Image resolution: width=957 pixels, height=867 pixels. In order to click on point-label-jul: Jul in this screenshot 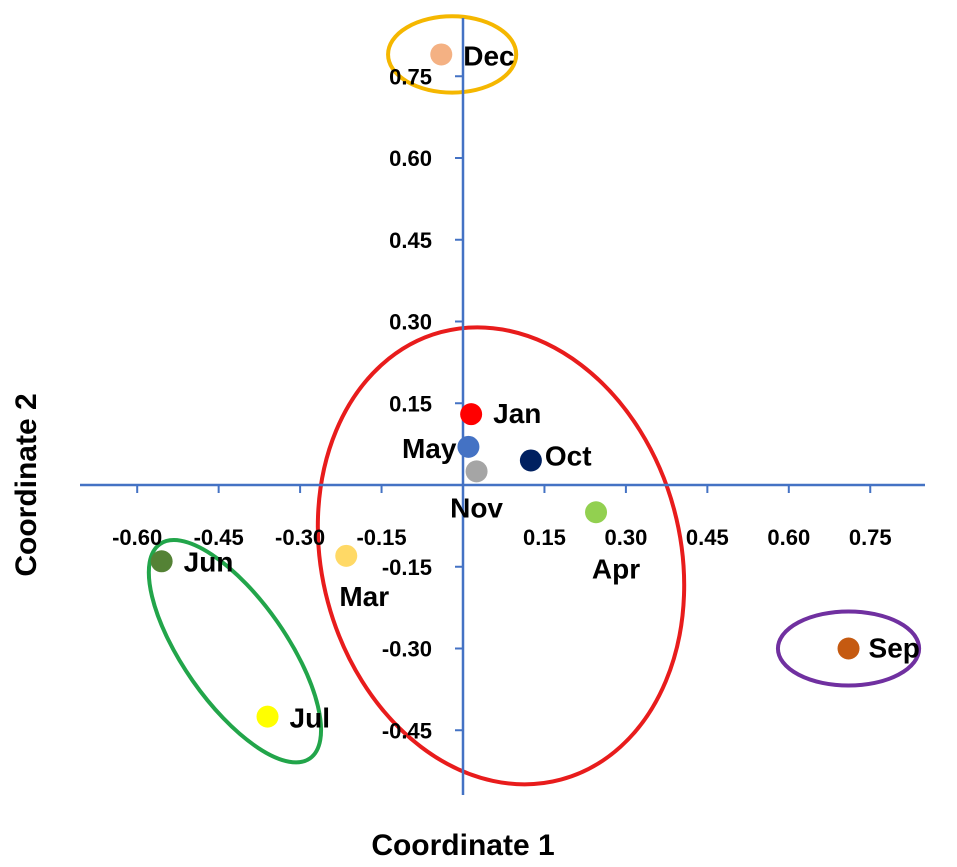, I will do `click(310, 718)`.